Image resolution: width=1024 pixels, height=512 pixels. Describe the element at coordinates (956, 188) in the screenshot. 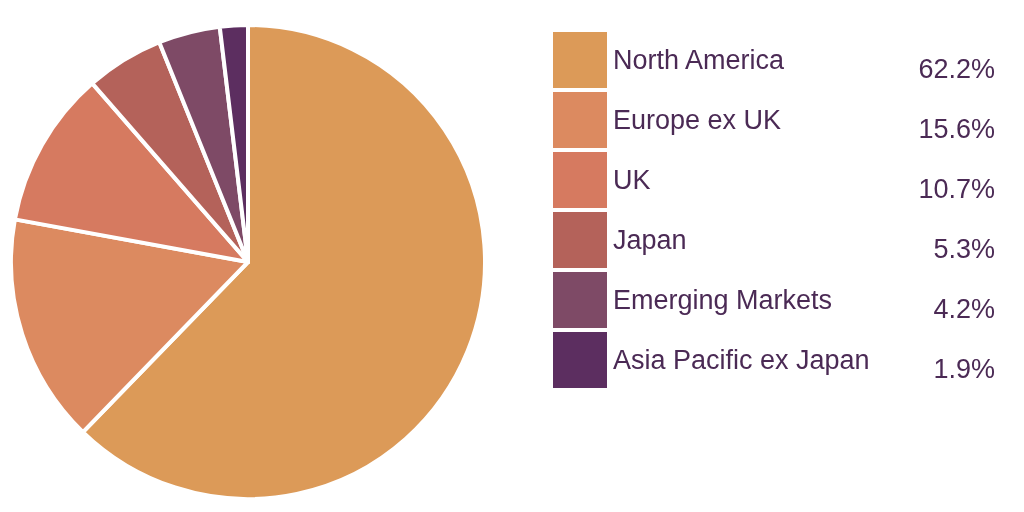

I see `data-label: 10.7%` at that location.